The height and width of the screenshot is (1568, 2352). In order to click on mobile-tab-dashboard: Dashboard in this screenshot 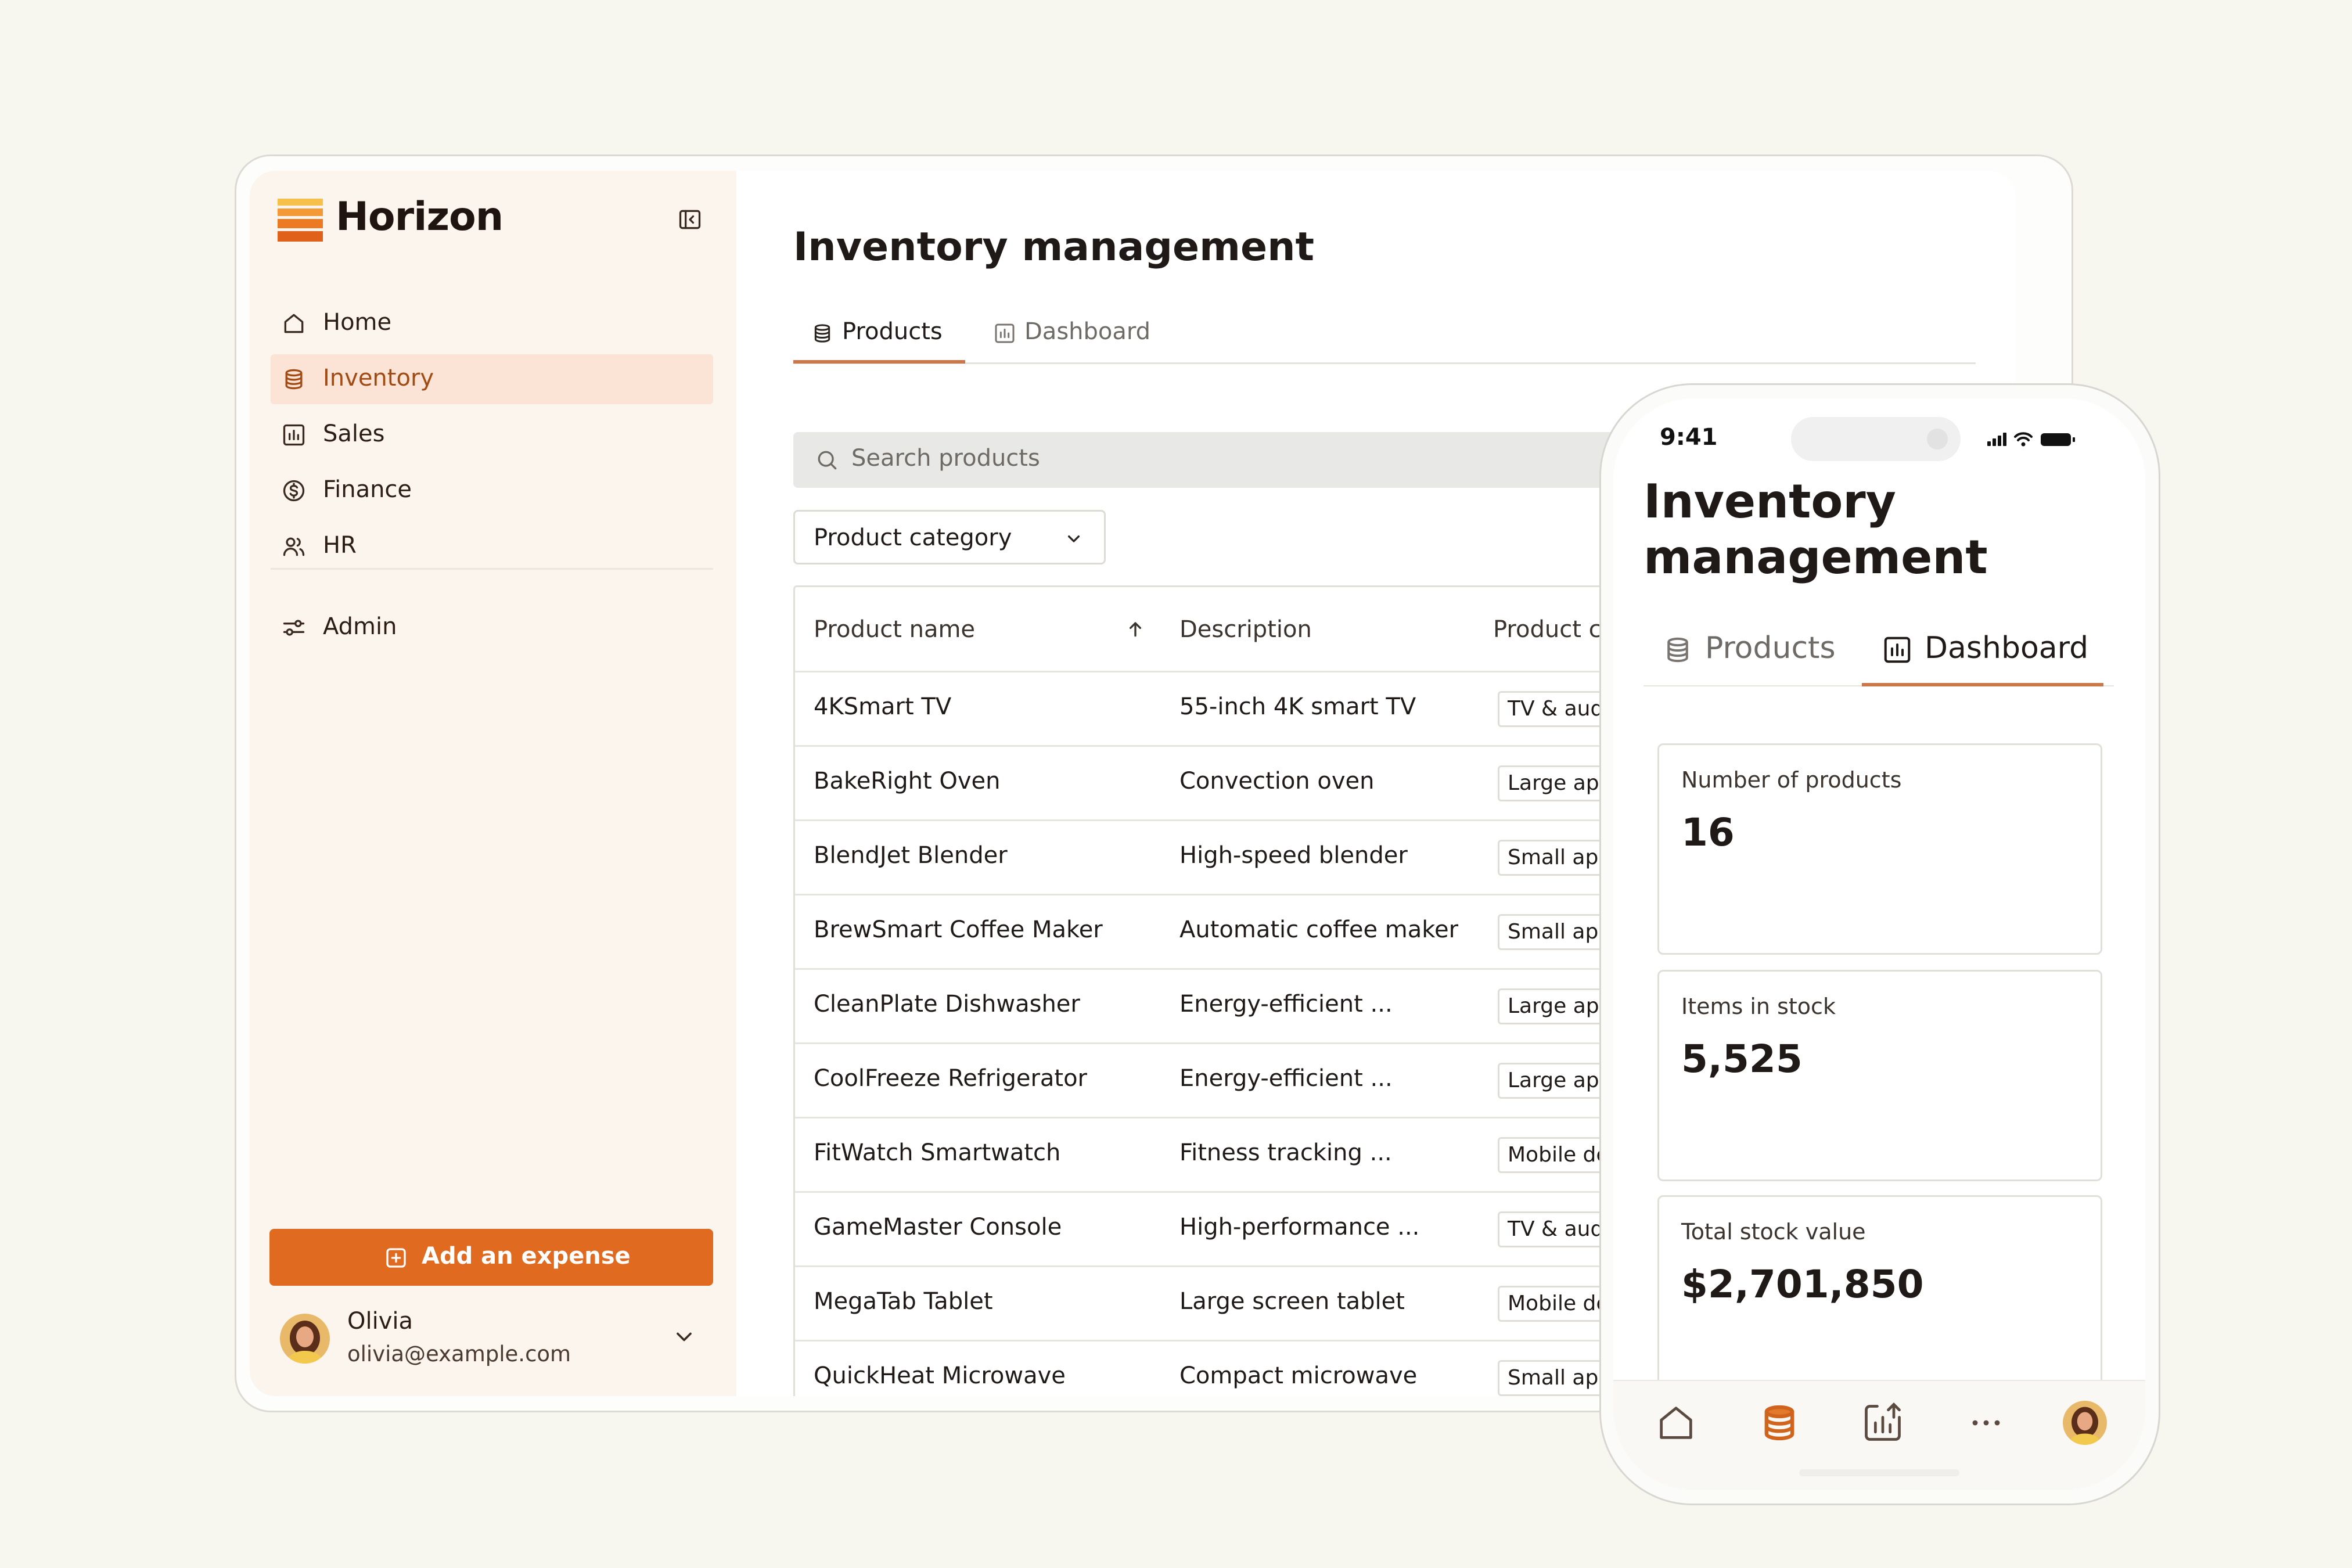, I will do `click(1992, 651)`.